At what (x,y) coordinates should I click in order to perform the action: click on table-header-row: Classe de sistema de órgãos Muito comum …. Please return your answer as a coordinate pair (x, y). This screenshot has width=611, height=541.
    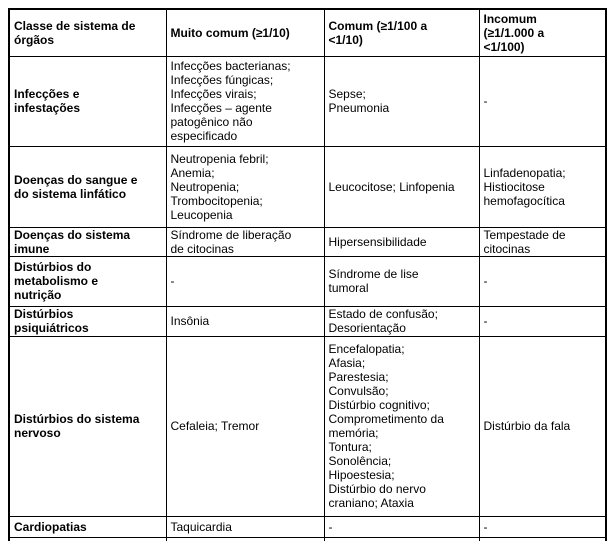
    Looking at the image, I should click on (307, 32).